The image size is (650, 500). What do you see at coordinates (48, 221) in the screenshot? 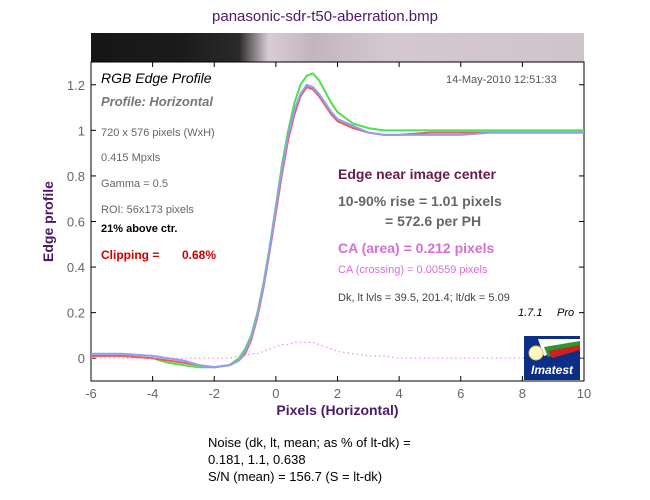
I see `y-axis-label: Edge profile` at bounding box center [48, 221].